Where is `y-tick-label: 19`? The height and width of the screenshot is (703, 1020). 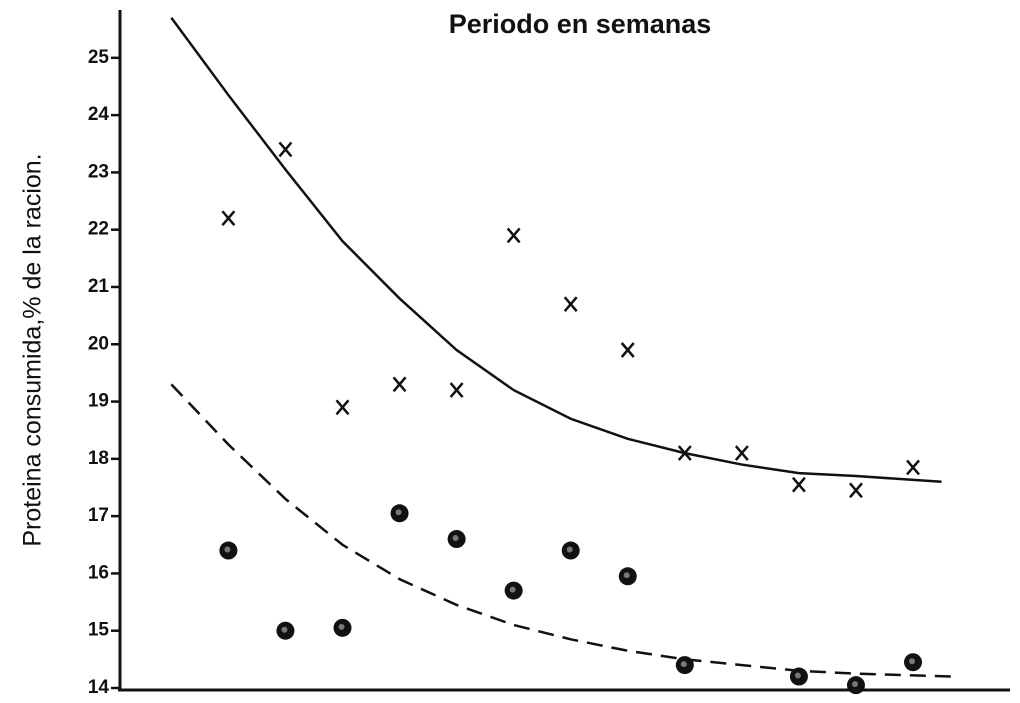
y-tick-label: 19 is located at coordinates (98, 401).